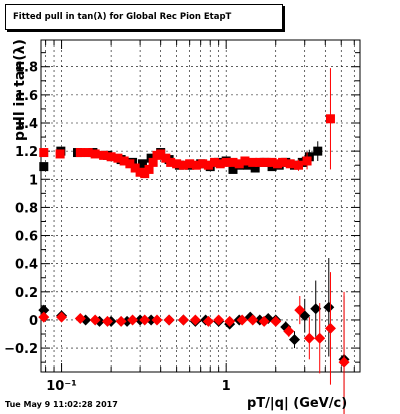 The image size is (400, 414). What do you see at coordinates (33, 180) in the screenshot?
I see `y-tick-label: 1` at bounding box center [33, 180].